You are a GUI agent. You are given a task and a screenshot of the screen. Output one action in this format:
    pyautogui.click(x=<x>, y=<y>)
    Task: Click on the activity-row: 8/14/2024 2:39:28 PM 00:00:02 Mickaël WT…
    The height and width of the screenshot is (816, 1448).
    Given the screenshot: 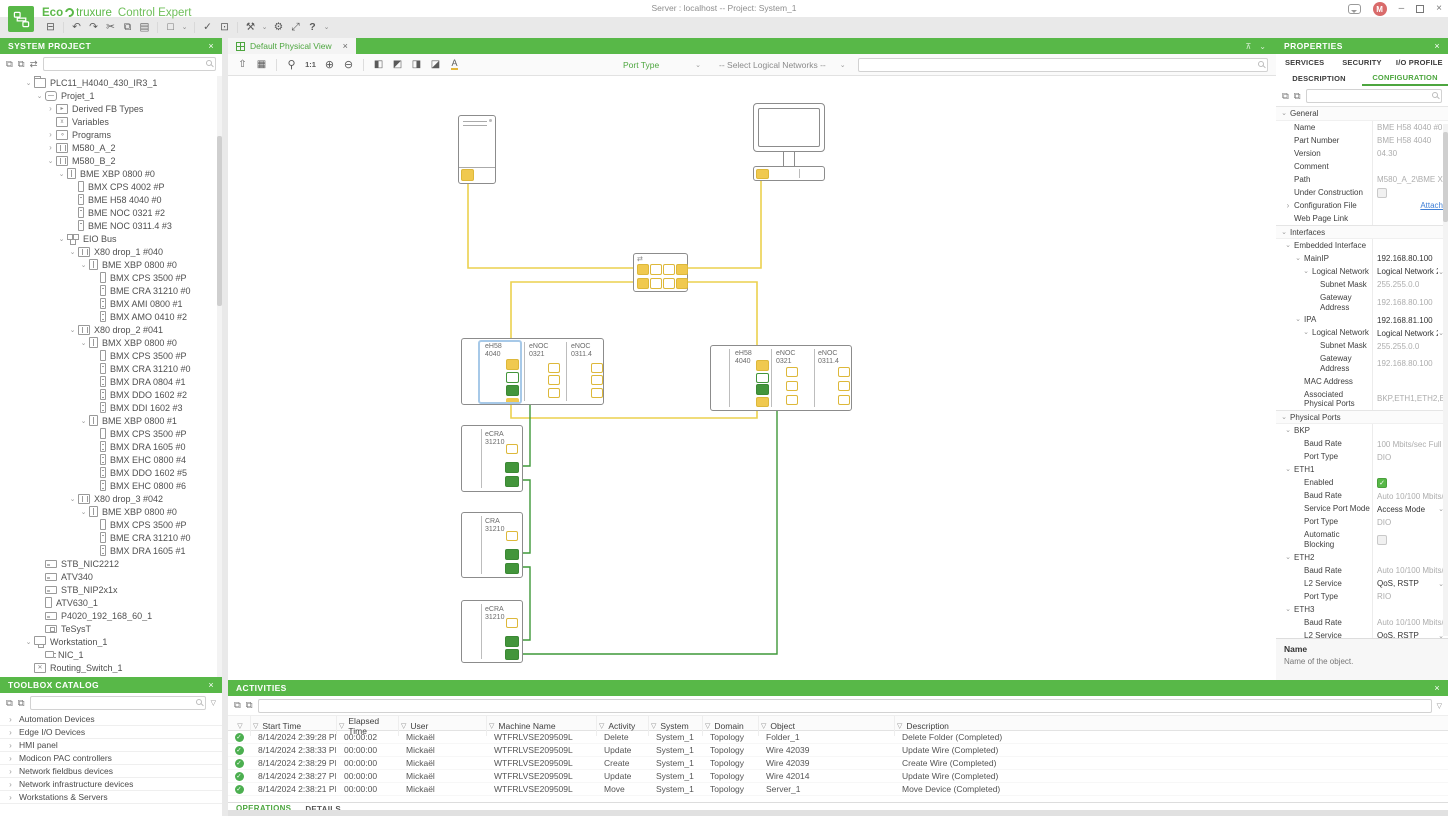 What is the action you would take?
    pyautogui.click(x=838, y=737)
    